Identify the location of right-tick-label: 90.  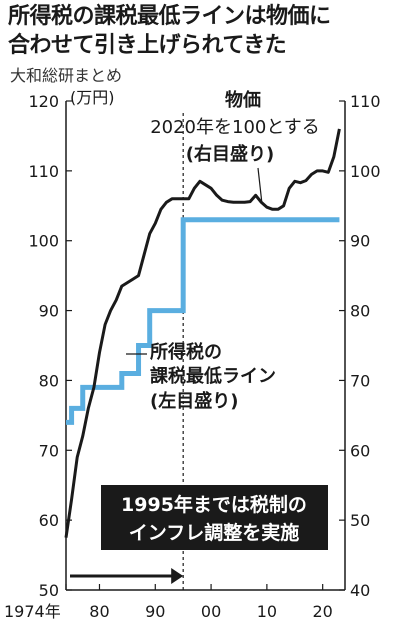
(360, 241).